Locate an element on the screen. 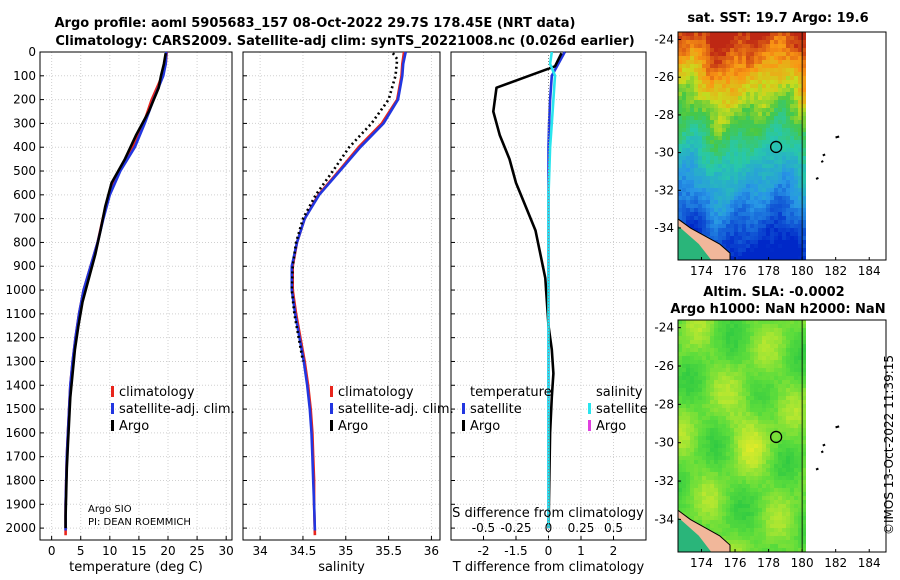 This screenshot has height=580, width=900. sst-map-title: sat. SST: 19.7 Argo: 19.6 is located at coordinates (777, 18).